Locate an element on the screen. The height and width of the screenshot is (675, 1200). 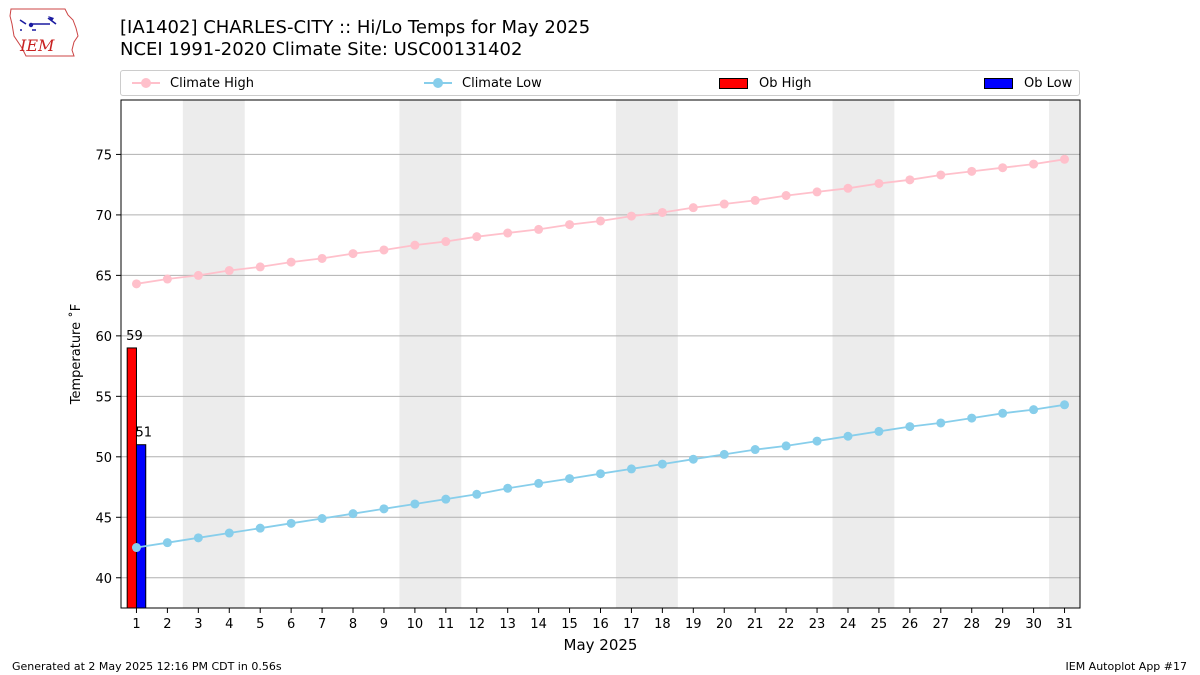
x-tick-label-2: 2 is located at coordinates (167, 624).